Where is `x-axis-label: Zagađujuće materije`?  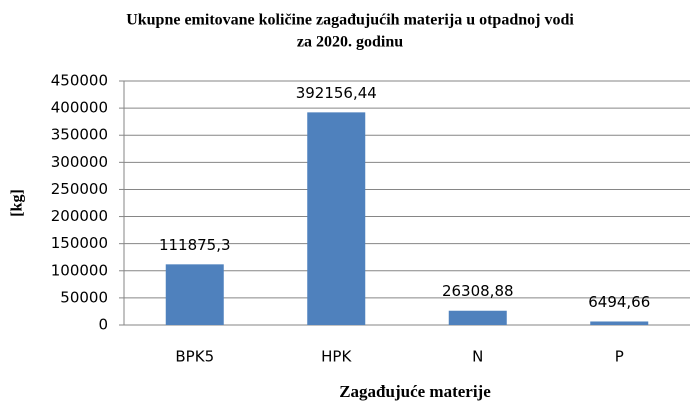 x-axis-label: Zagađujuće materije is located at coordinates (415, 391).